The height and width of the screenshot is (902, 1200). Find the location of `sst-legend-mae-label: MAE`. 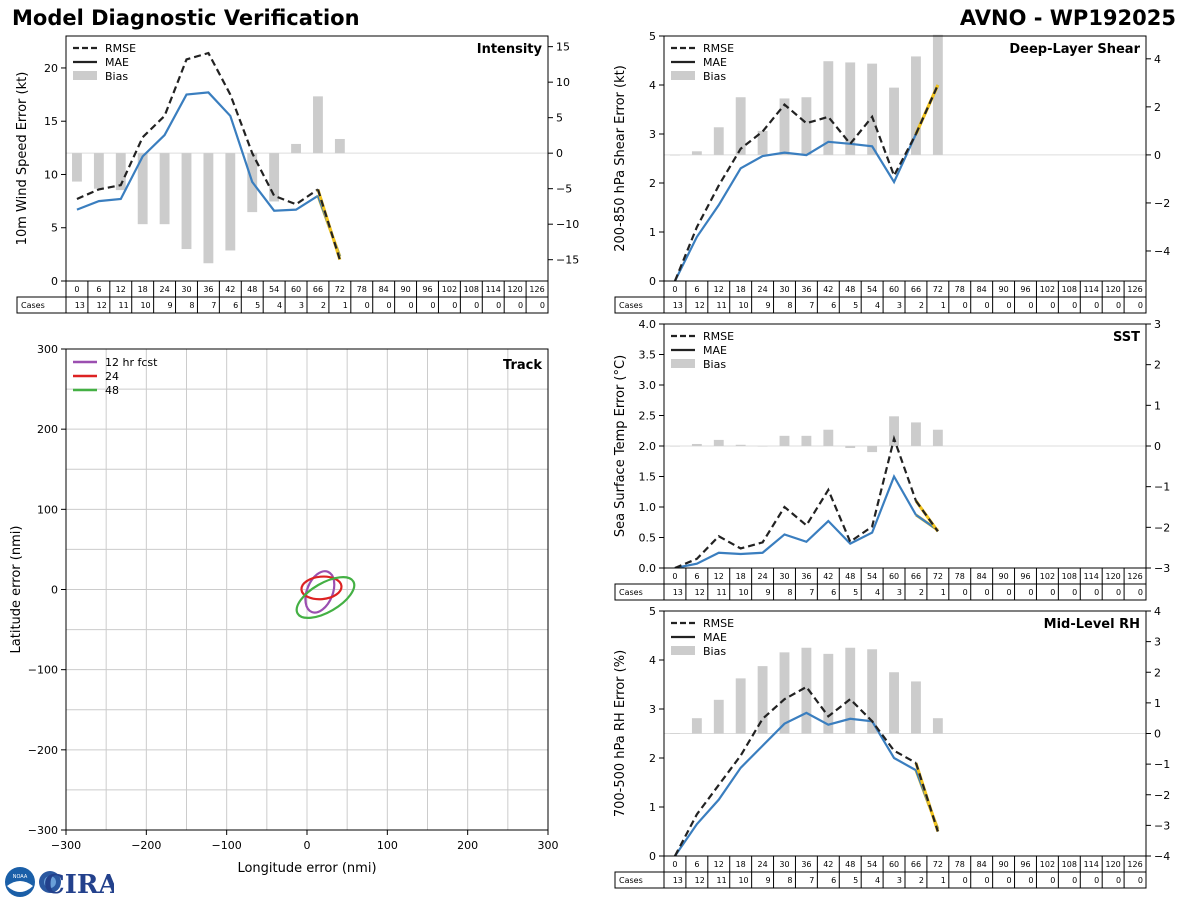

sst-legend-mae-label: MAE is located at coordinates (715, 350).